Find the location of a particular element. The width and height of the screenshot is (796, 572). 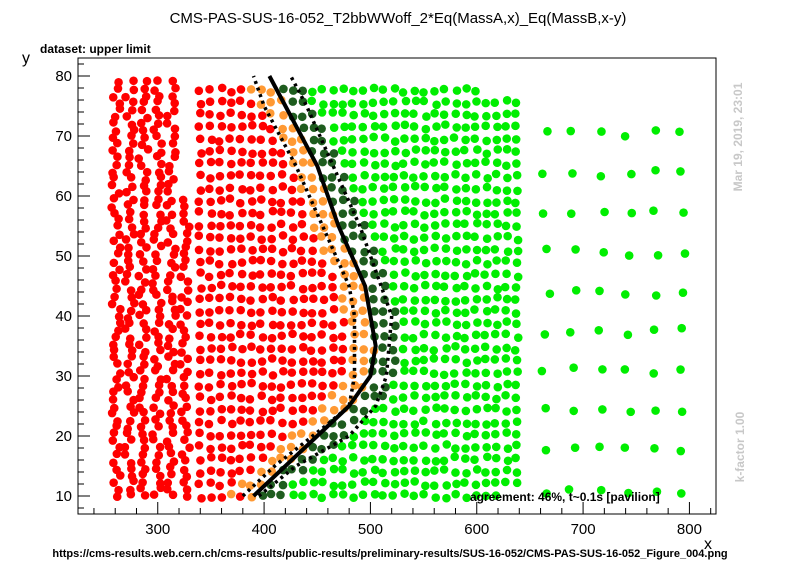

k-factor-label: k-factor 1.00 is located at coordinates (740, 447).